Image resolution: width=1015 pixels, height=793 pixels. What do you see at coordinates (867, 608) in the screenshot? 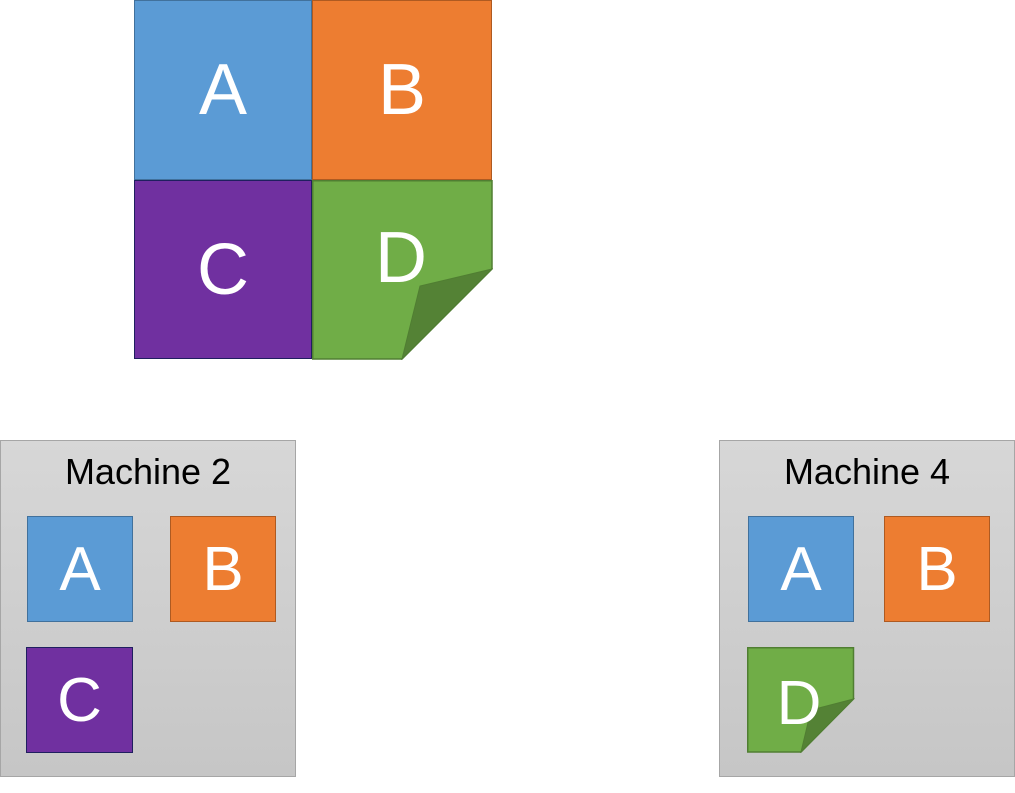
I see `machine-4-panel: Machine 4 A B D` at bounding box center [867, 608].